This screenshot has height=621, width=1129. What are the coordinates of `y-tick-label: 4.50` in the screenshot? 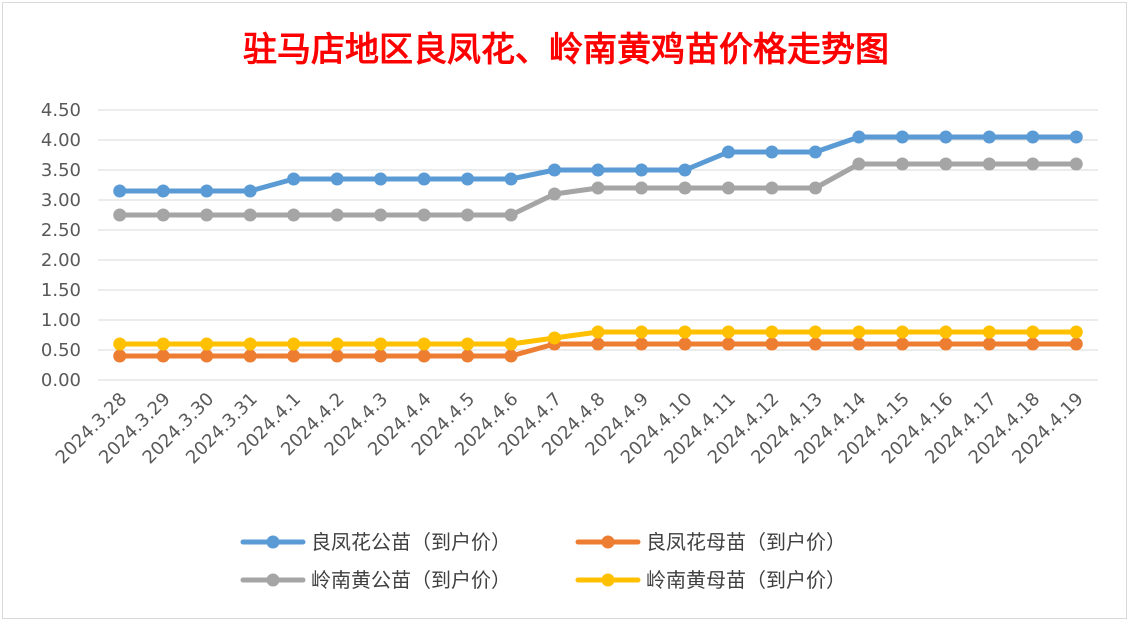 It's located at (61, 110).